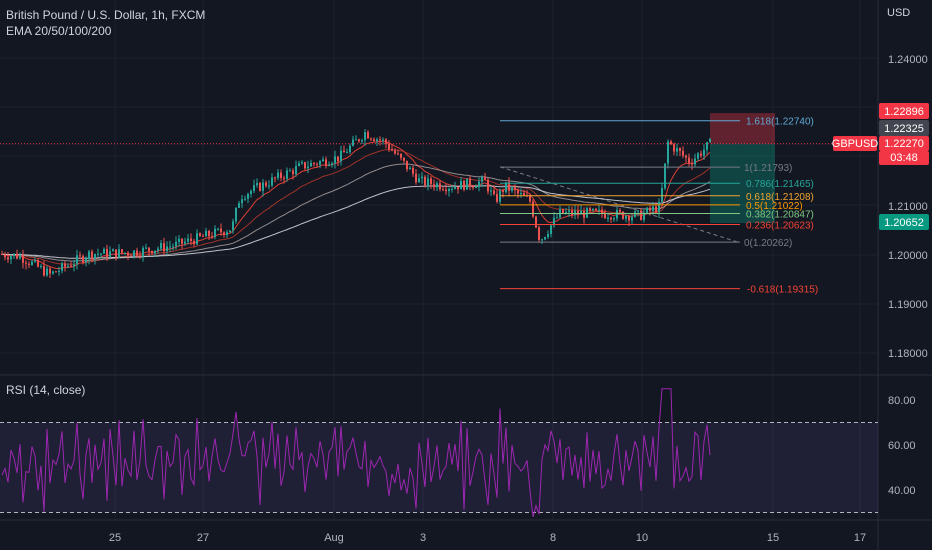 This screenshot has height=550, width=932. I want to click on time-tick-label: Aug, so click(334, 538).